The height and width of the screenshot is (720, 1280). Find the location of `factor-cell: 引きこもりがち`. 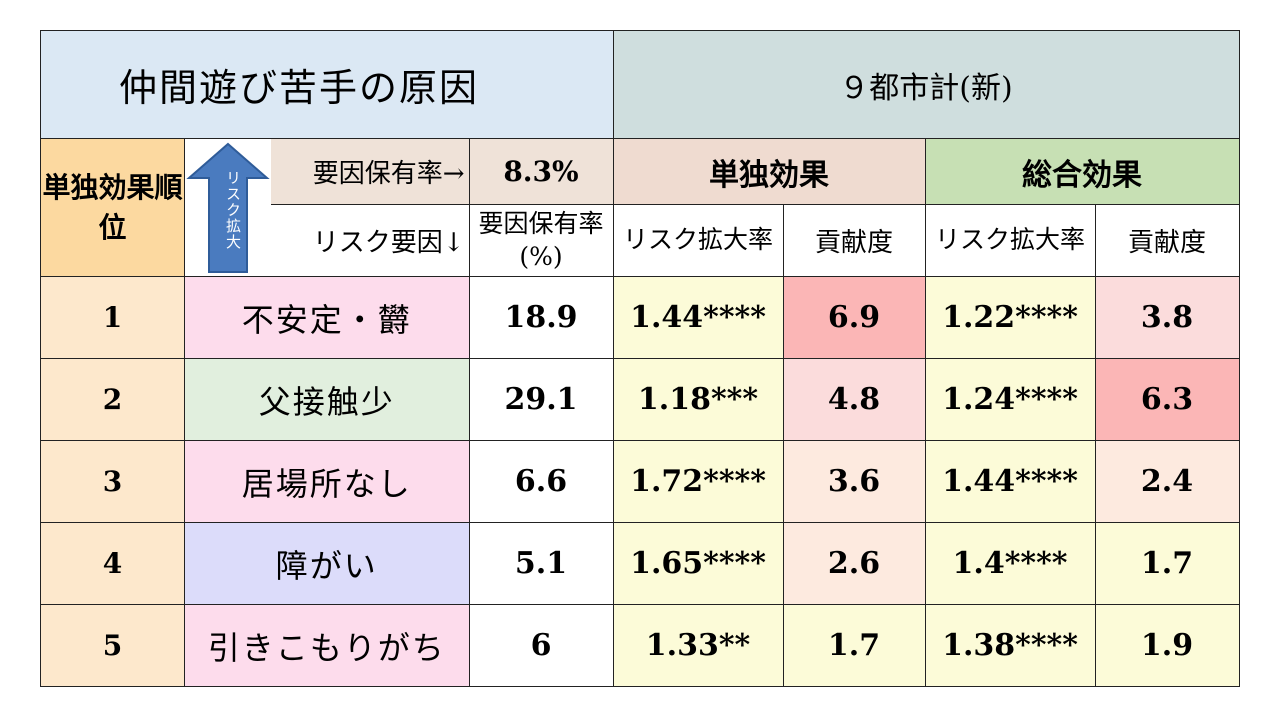

factor-cell: 引きこもりがち is located at coordinates (327, 645).